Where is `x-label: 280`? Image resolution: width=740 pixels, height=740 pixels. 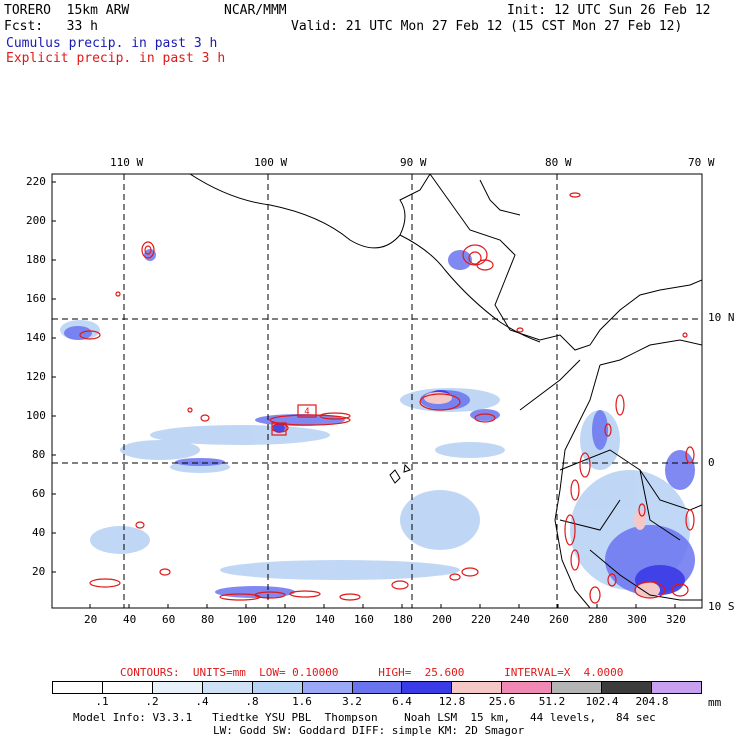
x-label: 280 is located at coordinates (598, 619).